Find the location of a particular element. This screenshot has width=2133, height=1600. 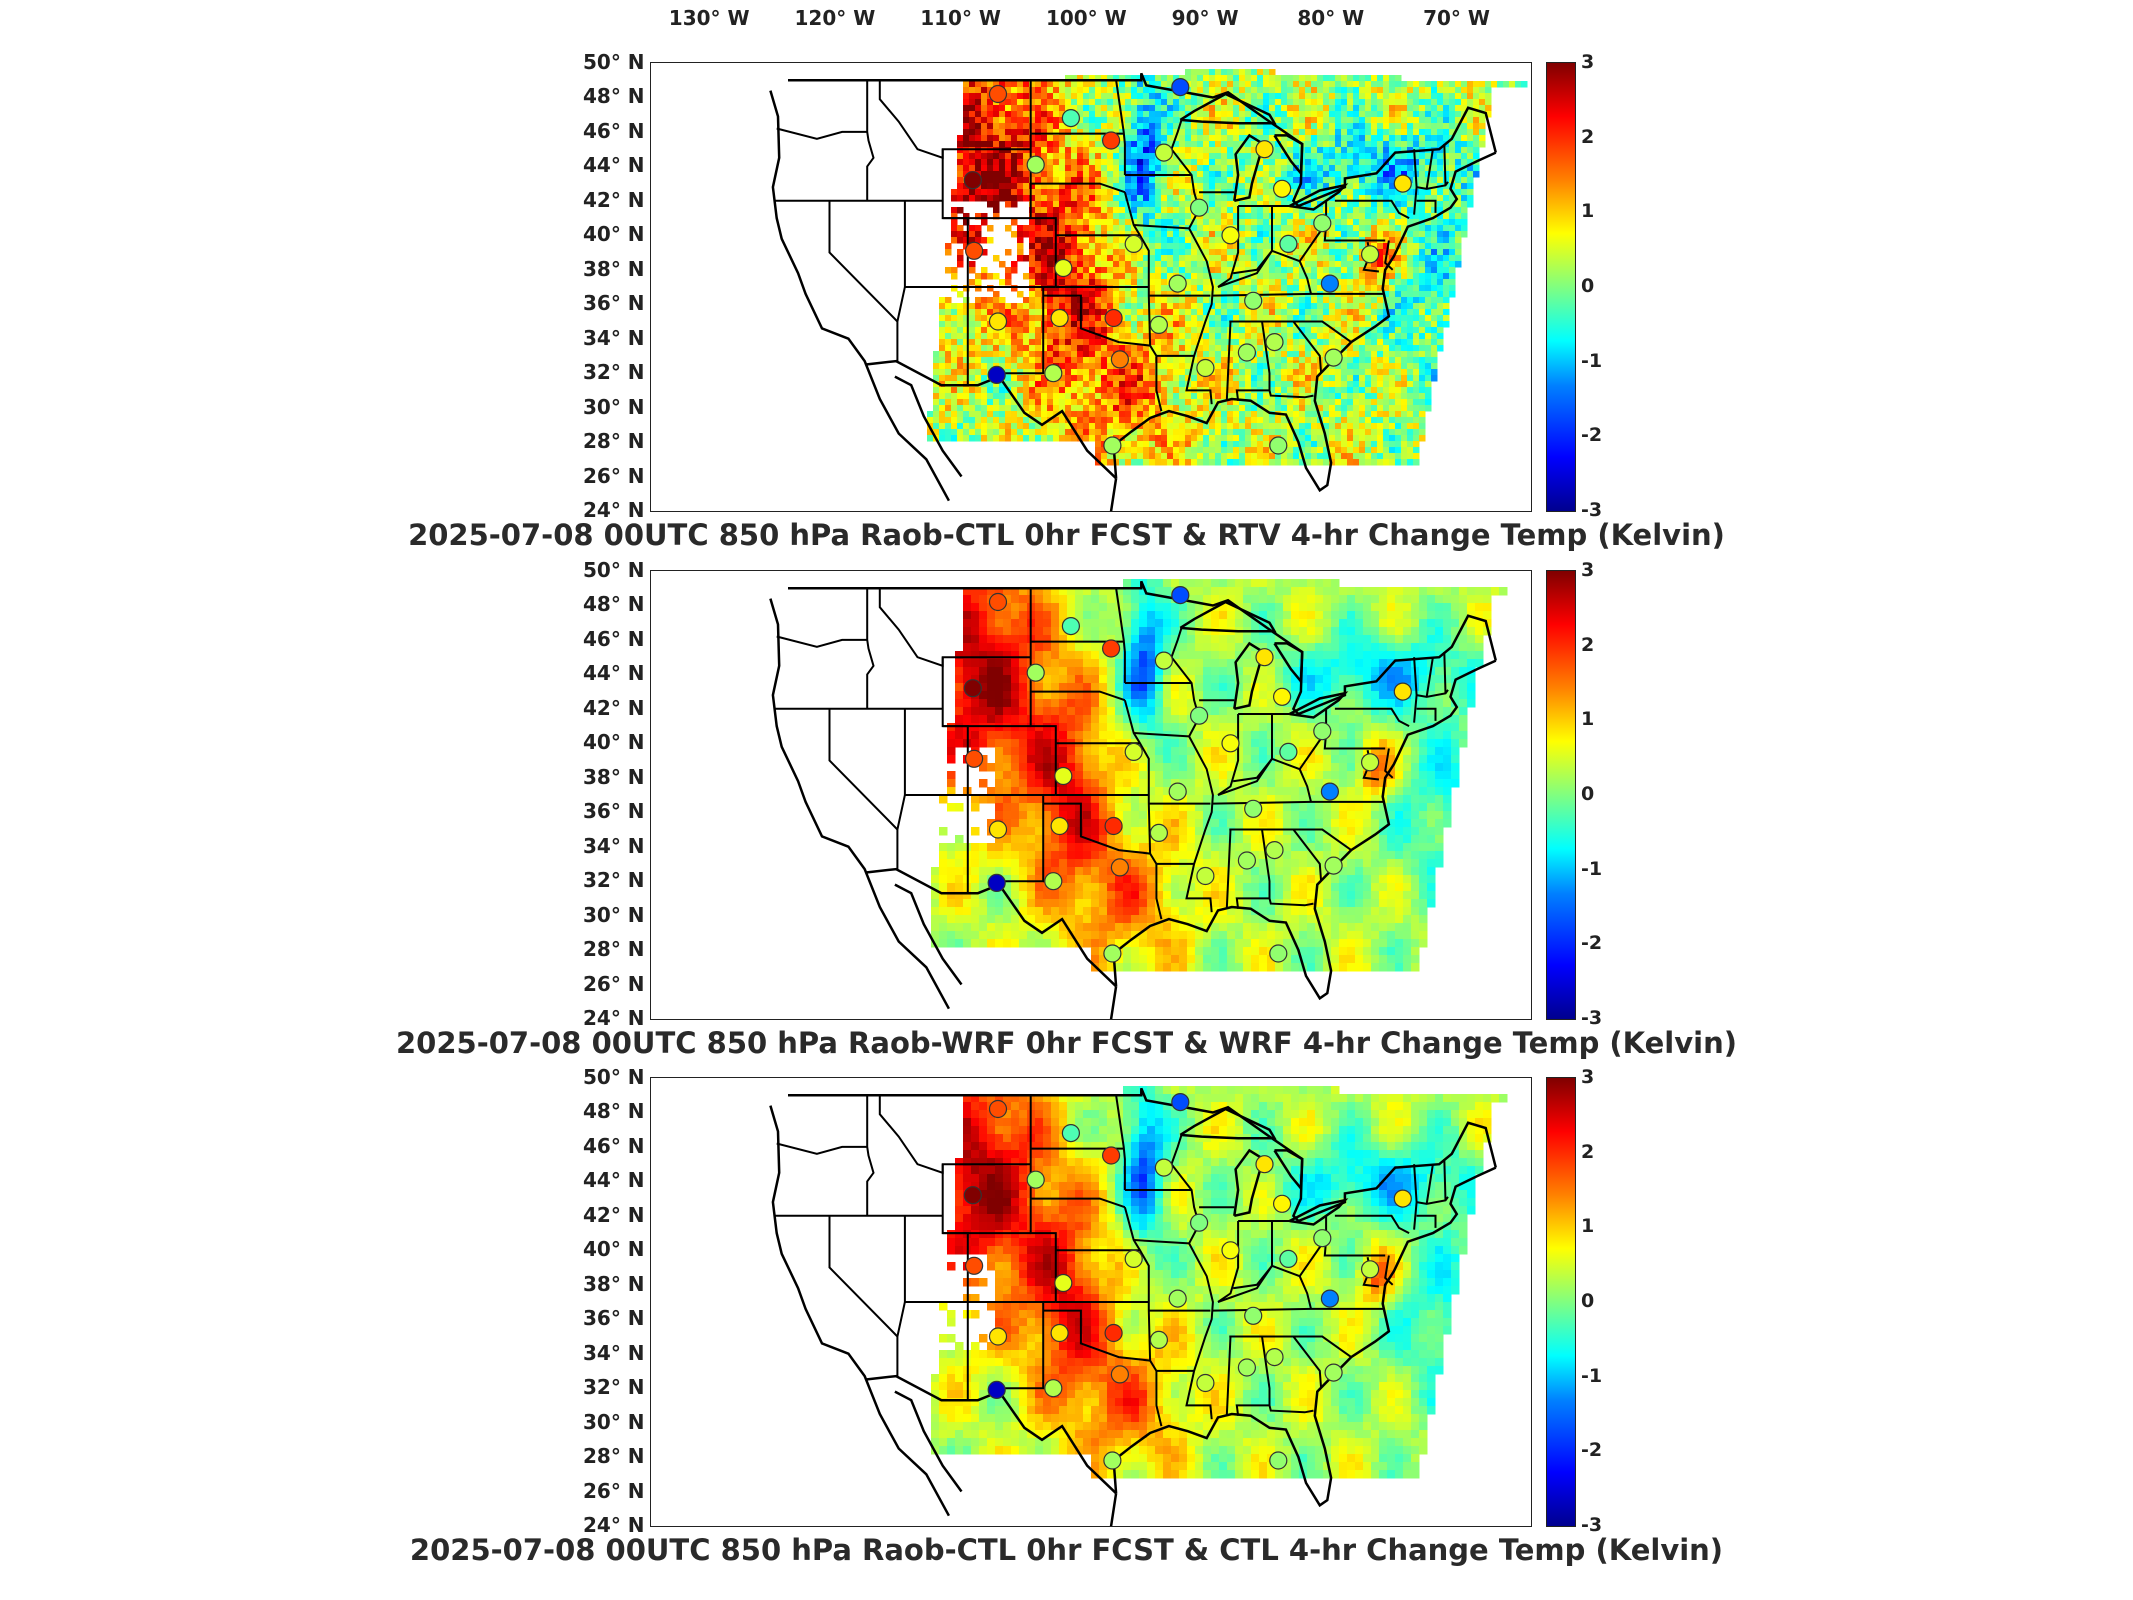

colorbar-tick-label: -2 is located at coordinates (1592, 435).